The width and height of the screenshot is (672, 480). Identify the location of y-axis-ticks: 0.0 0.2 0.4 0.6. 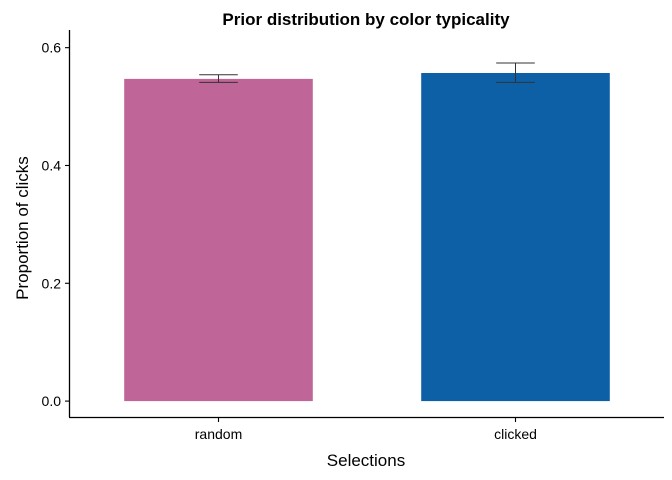
(56, 224).